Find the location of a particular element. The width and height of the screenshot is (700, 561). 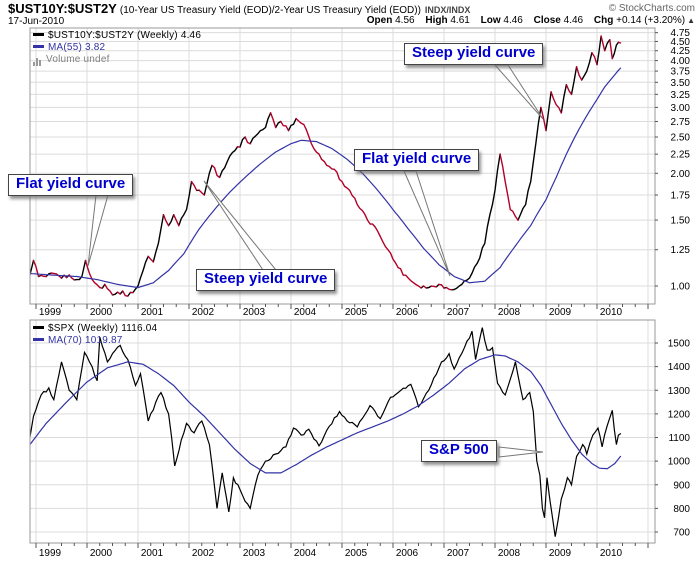

svg-text: 700 is located at coordinates (681, 533).